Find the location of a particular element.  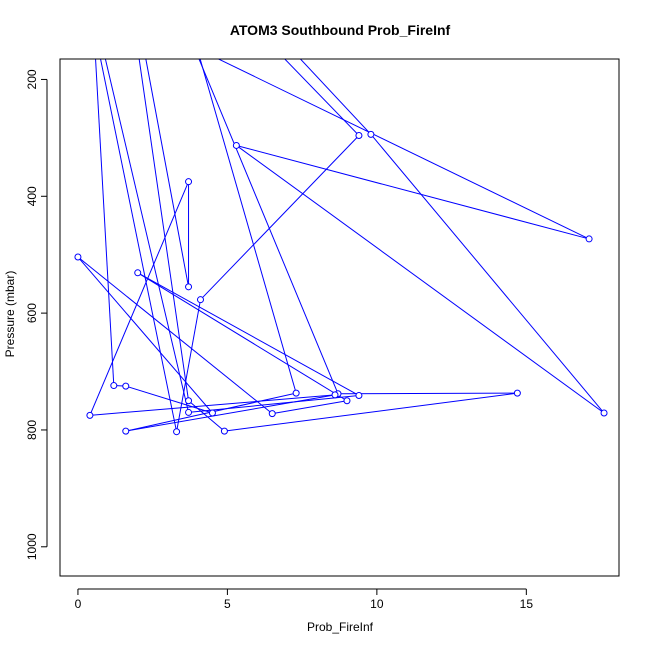

chart-title: ATOM3 Southbound Prob_FireInf is located at coordinates (340, 30).